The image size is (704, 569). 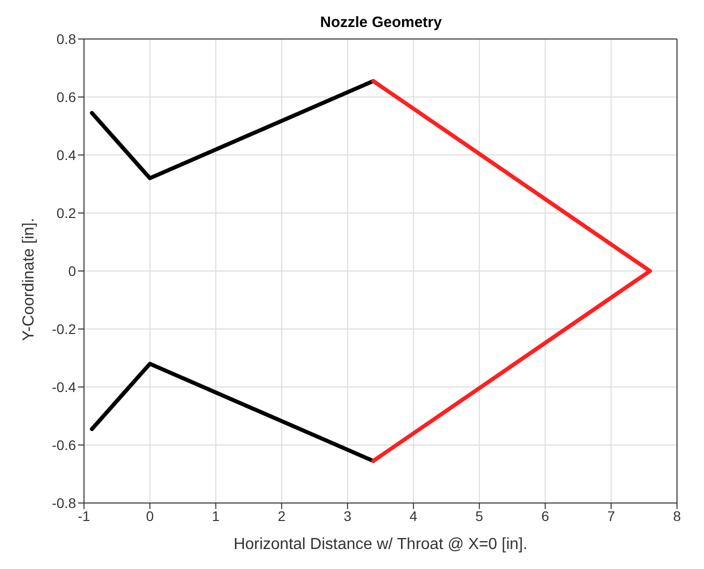 I want to click on y-tick-label: -0.6, so click(x=64, y=444).